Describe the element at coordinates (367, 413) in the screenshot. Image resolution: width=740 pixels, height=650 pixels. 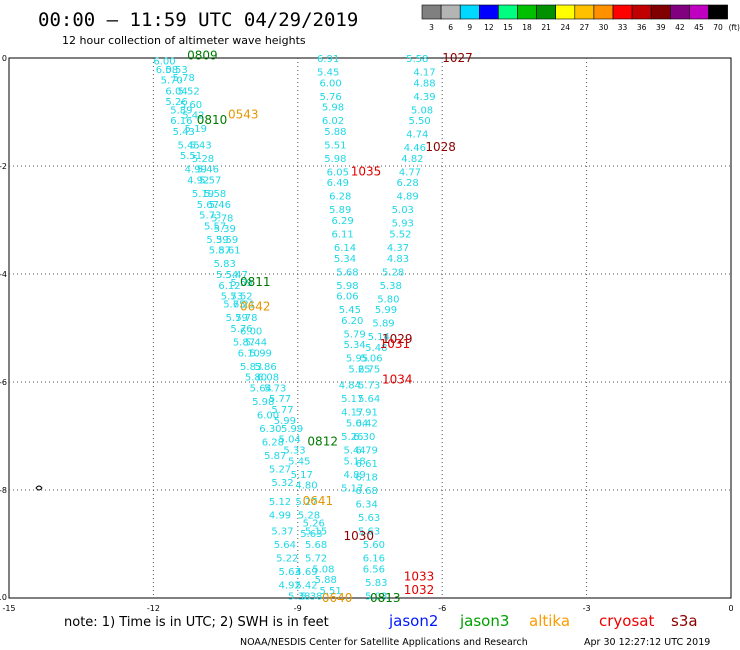
I see `wave-height-value: 5.91` at that location.